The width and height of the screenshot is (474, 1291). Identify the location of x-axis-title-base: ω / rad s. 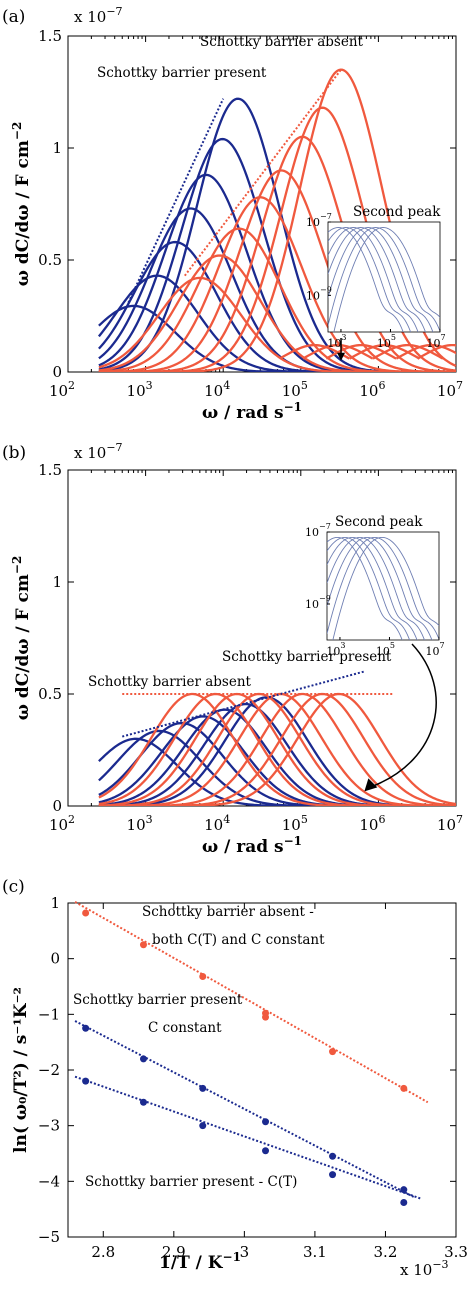
(243, 413).